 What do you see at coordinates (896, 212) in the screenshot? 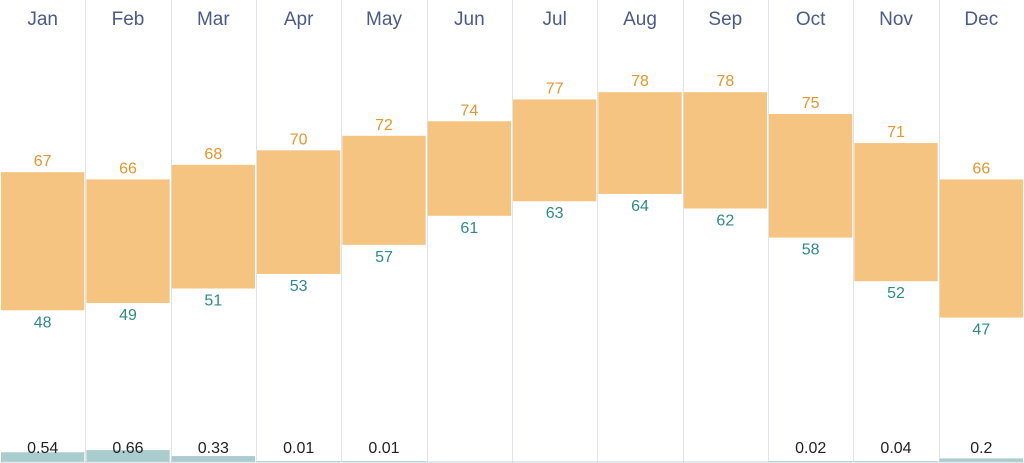
I see `temp-range-bar-nov` at bounding box center [896, 212].